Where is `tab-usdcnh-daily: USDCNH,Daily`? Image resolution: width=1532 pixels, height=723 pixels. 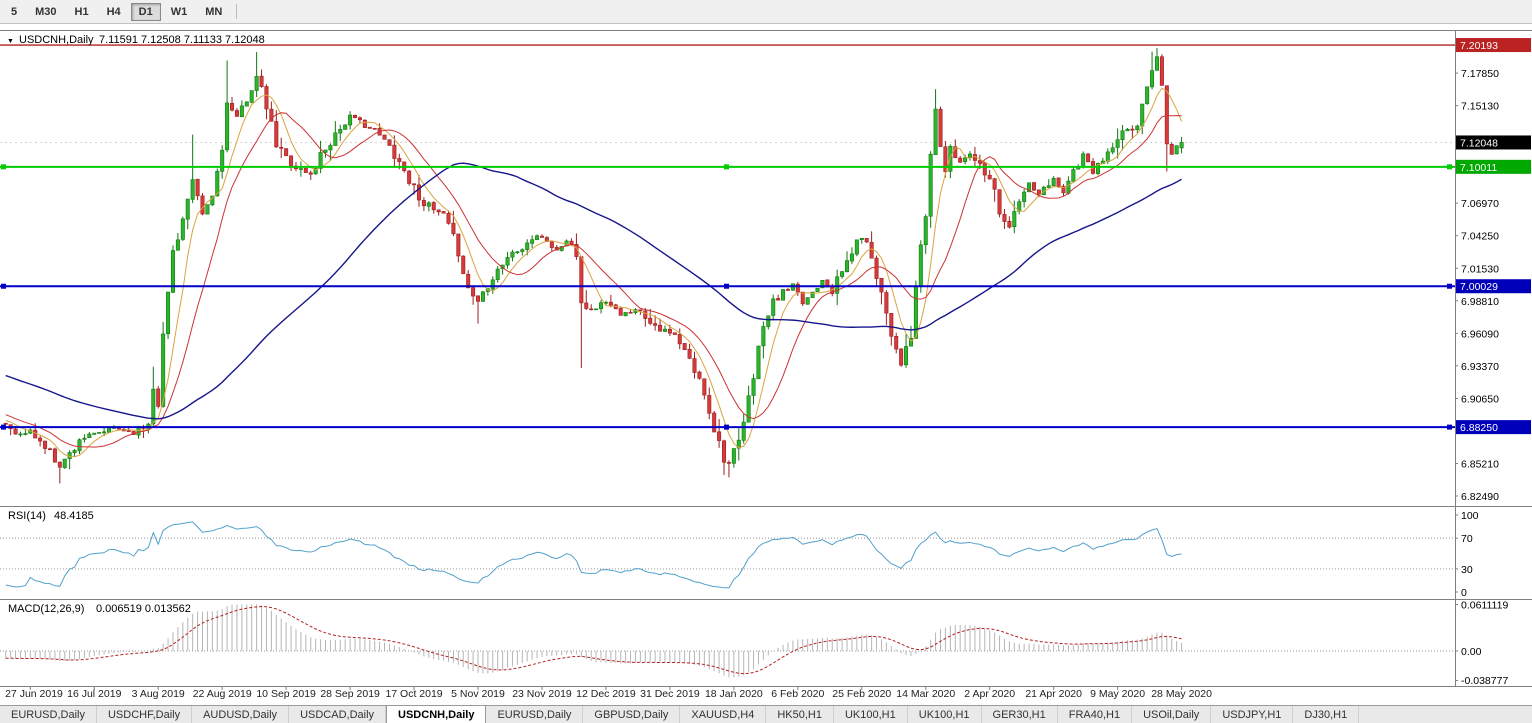 tab-usdcnh-daily: USDCNH,Daily is located at coordinates (436, 714).